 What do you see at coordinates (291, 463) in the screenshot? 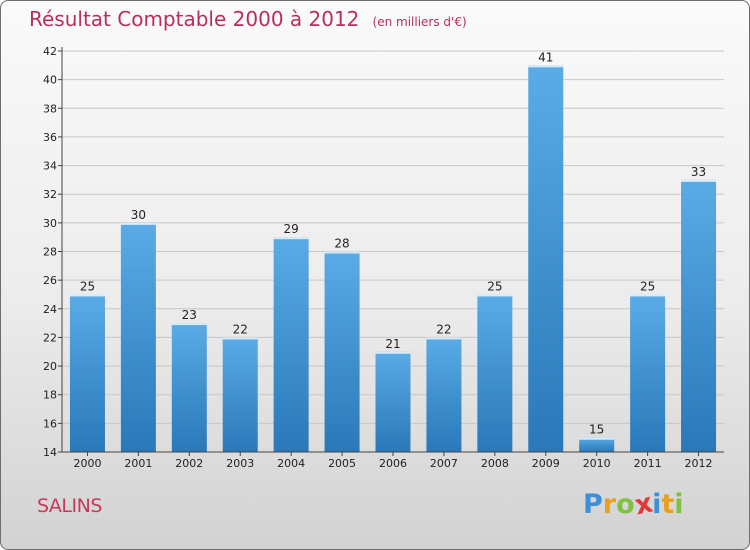
I see `x-tick-label: 2004` at bounding box center [291, 463].